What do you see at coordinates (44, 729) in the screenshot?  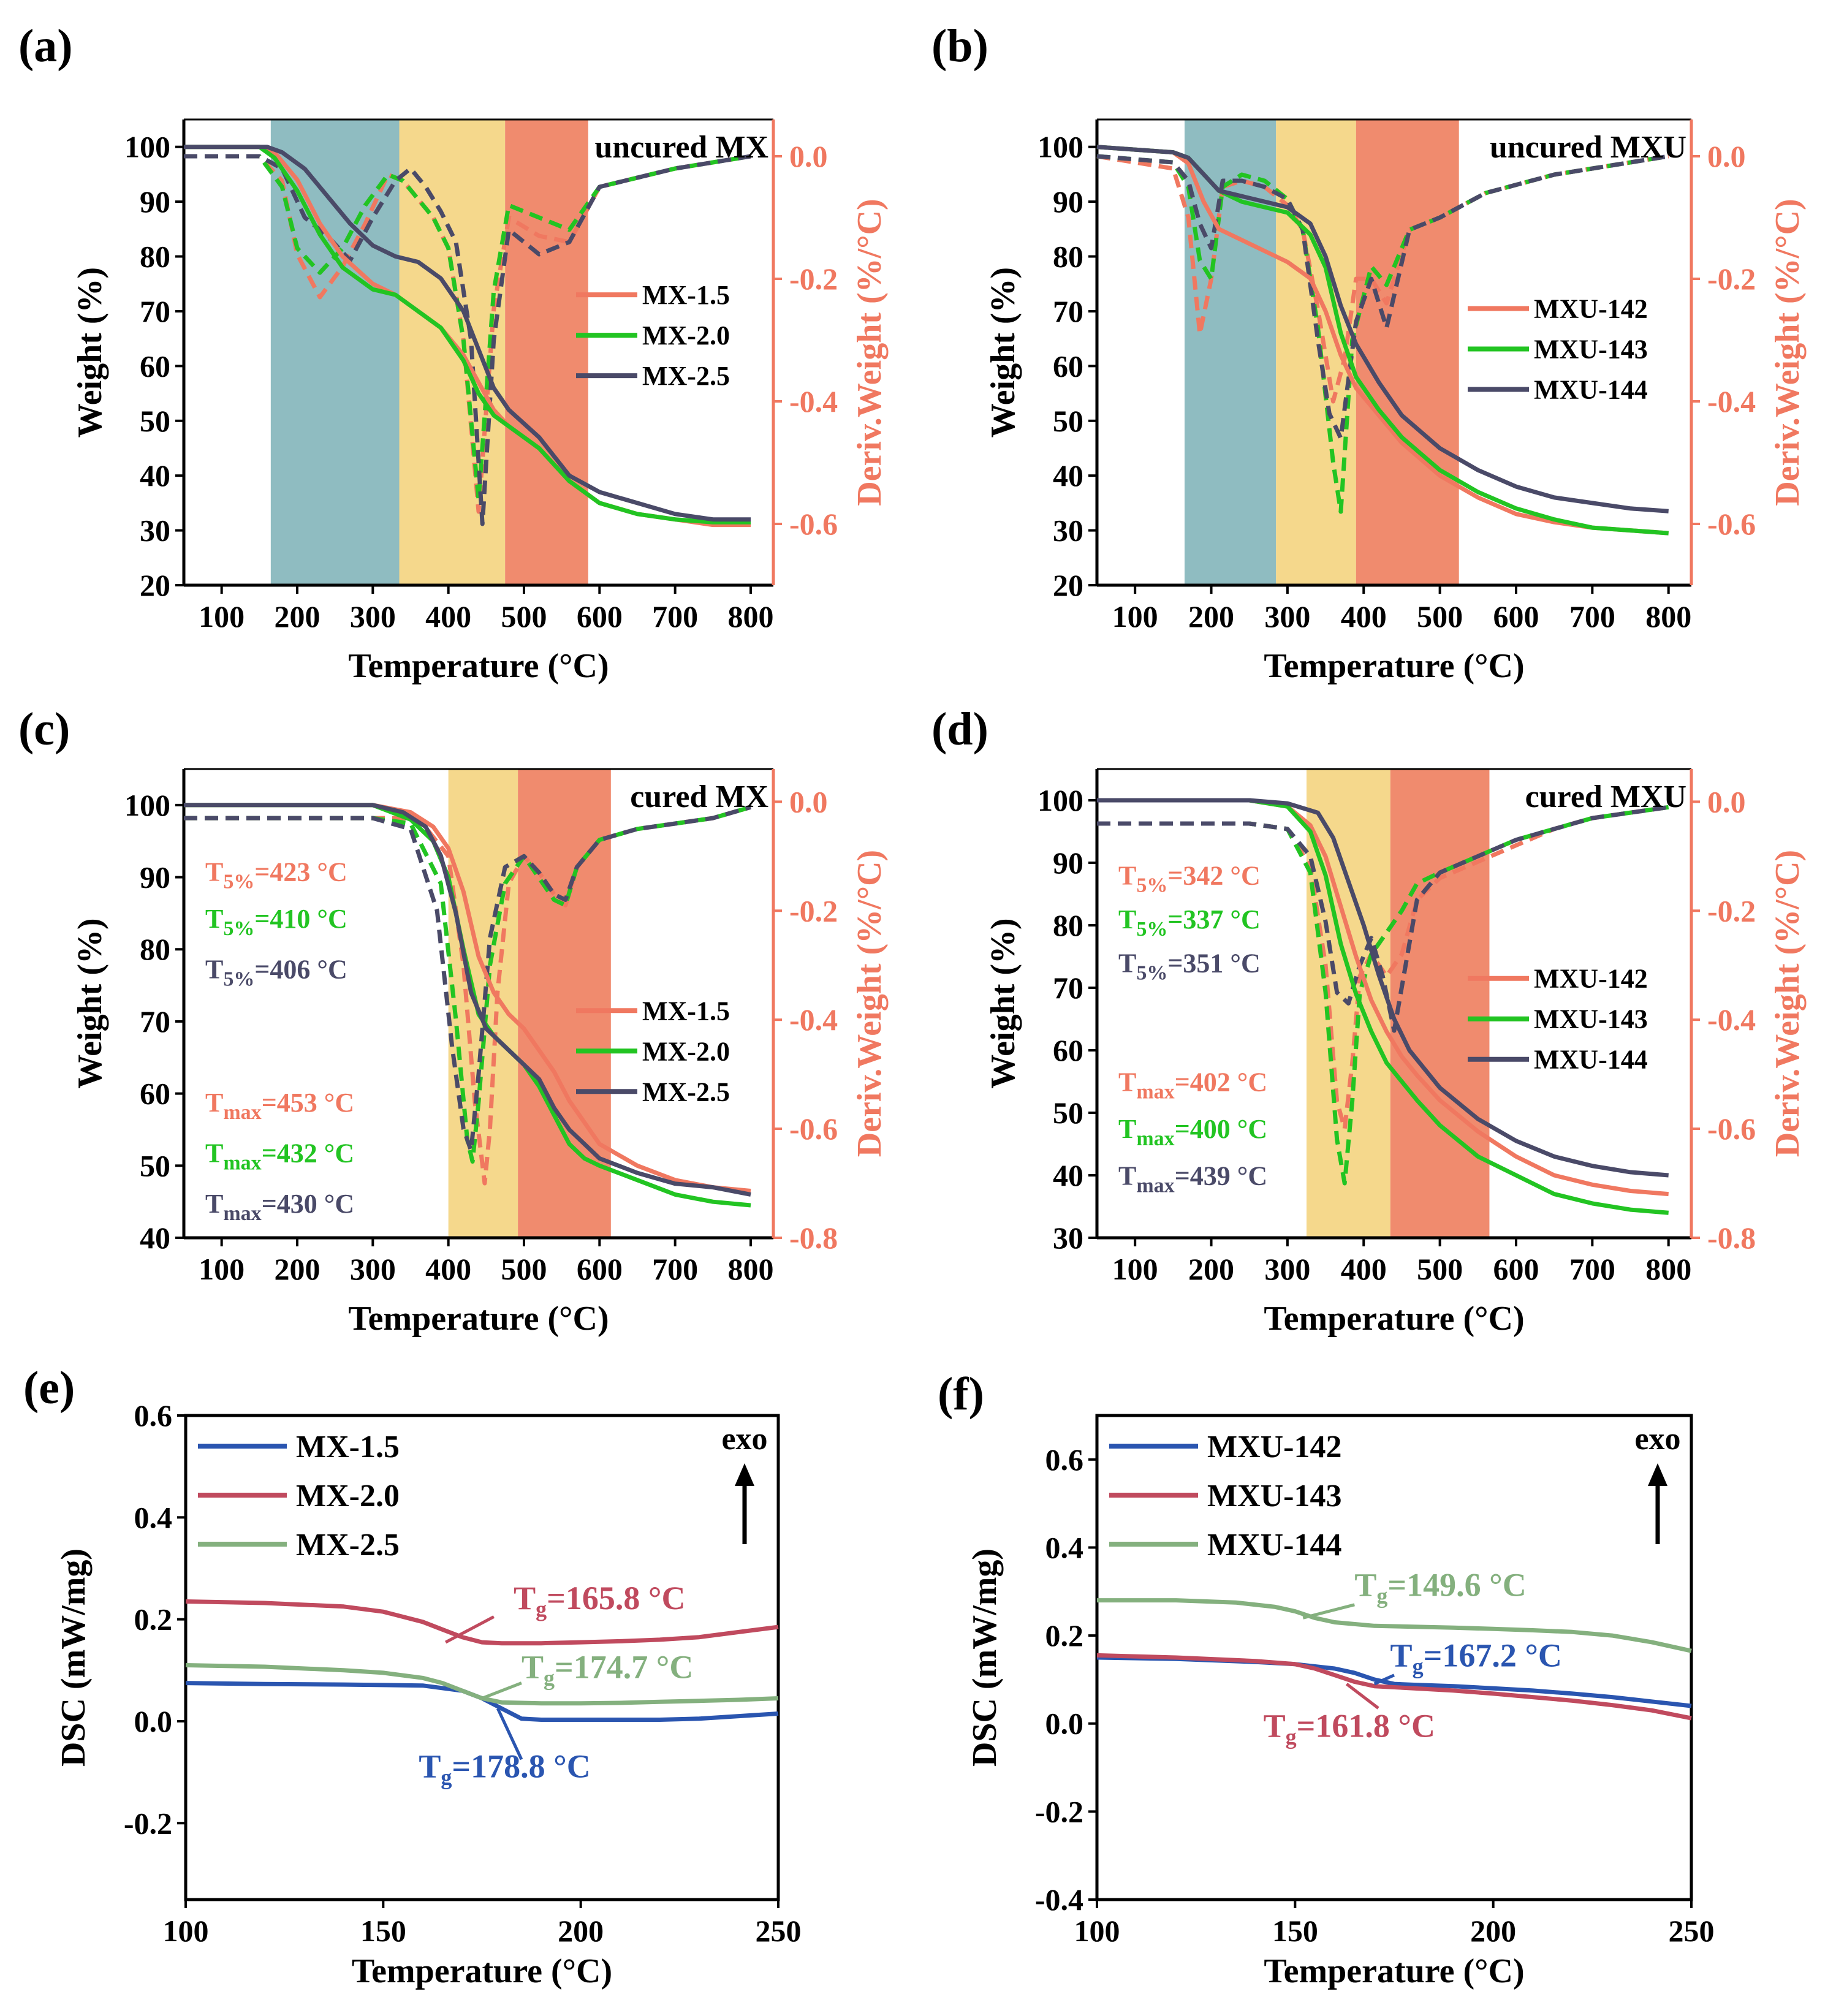 I see `panel-label: (c)` at bounding box center [44, 729].